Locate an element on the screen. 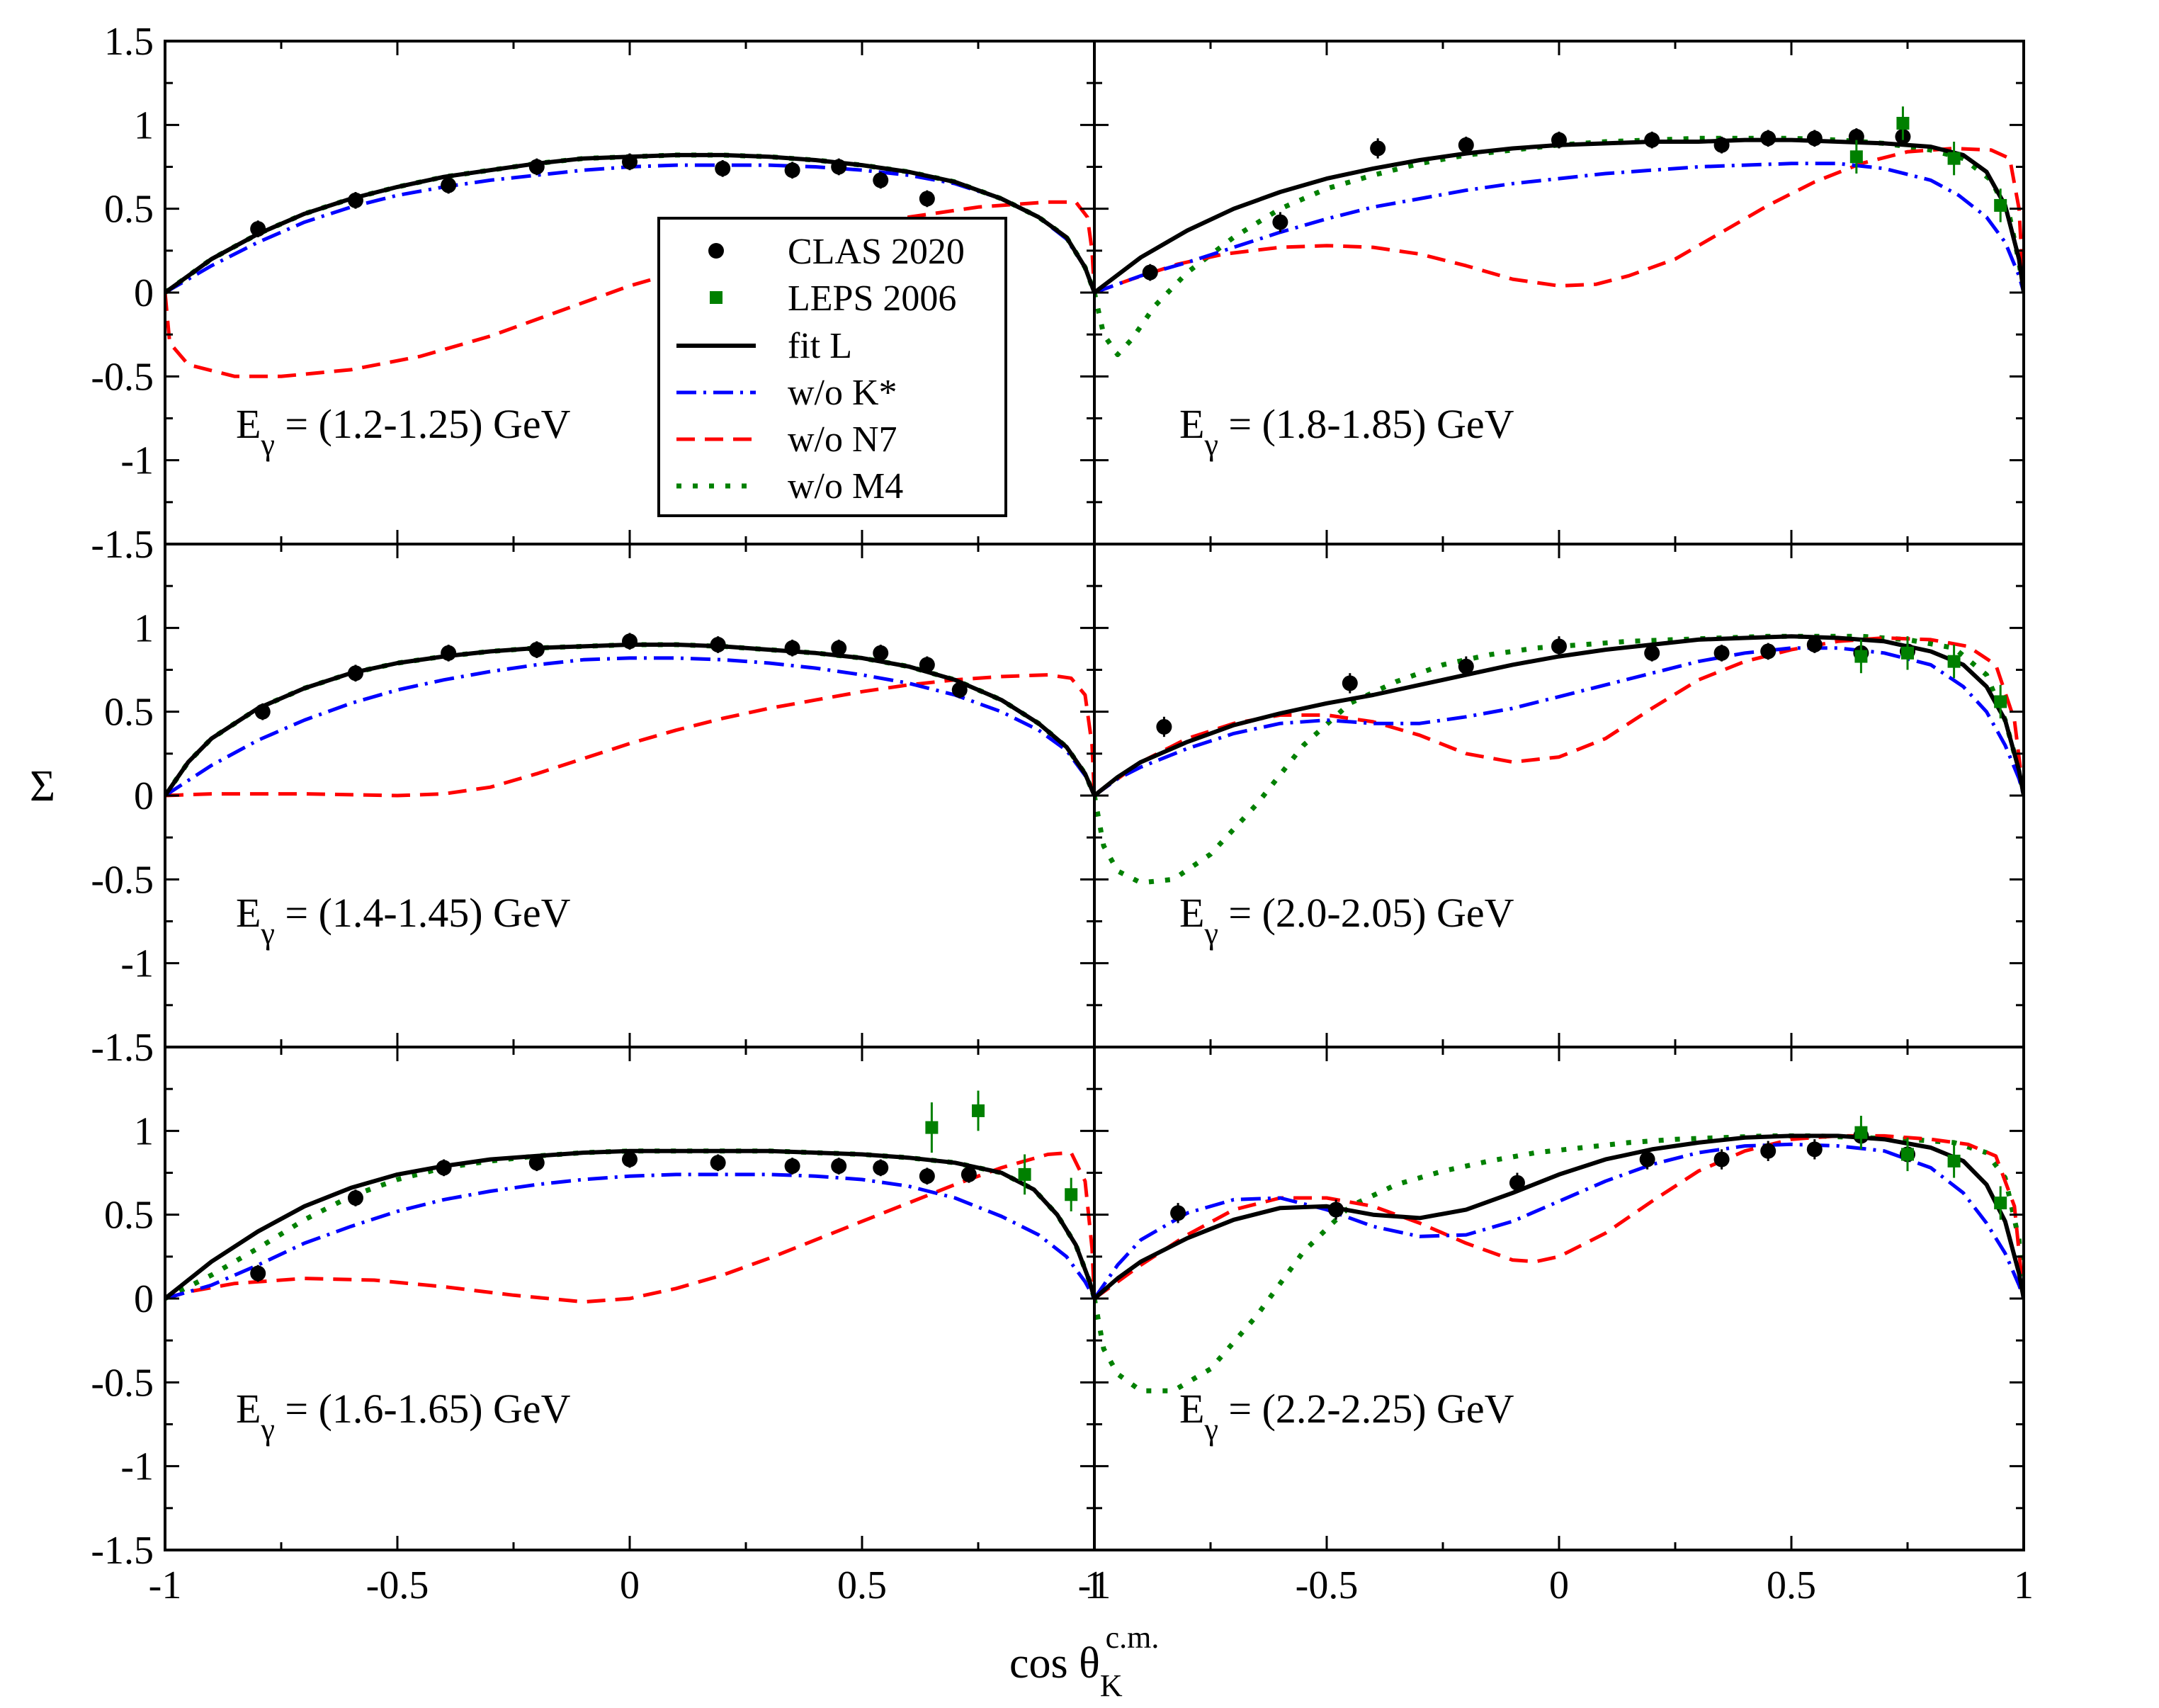 This screenshot has width=2159, height=1708. legend-box is located at coordinates (832, 367).